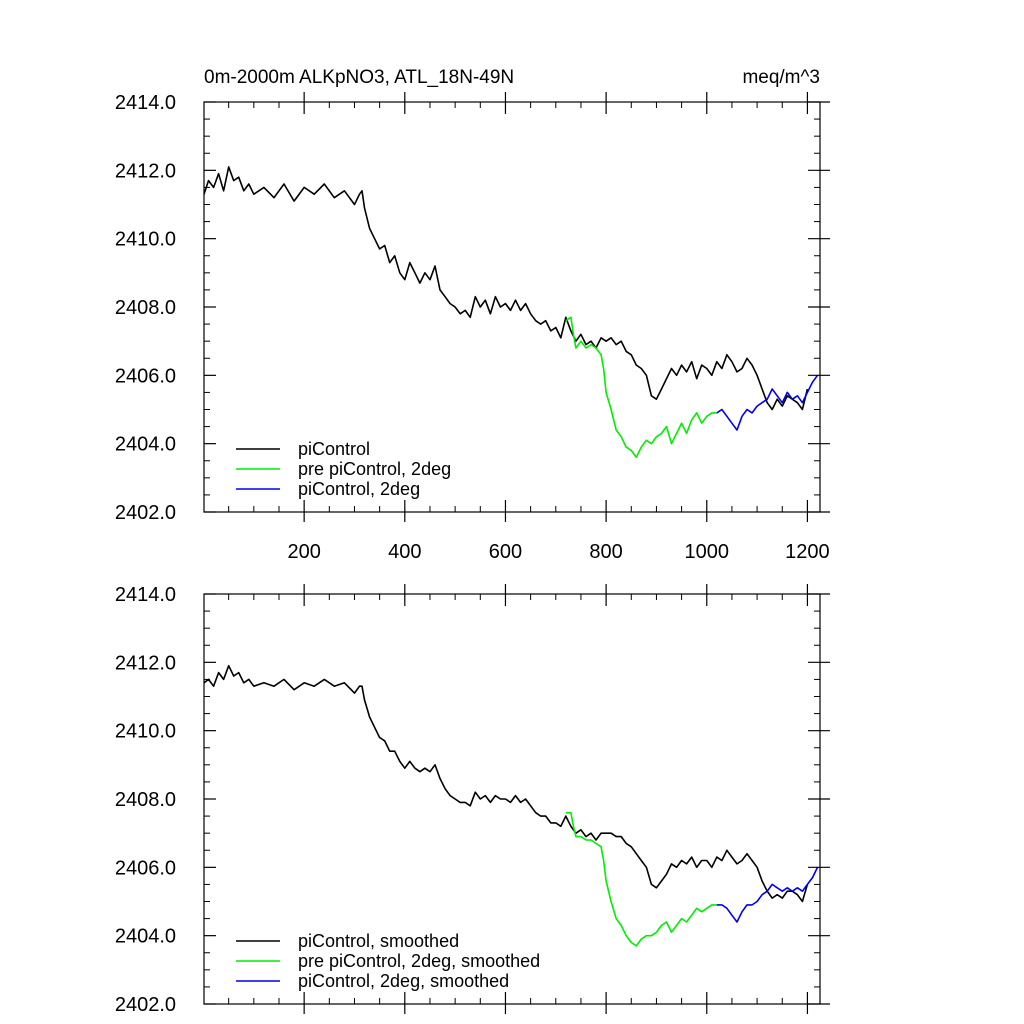  I want to click on x-tick-label: 1200, so click(807, 552).